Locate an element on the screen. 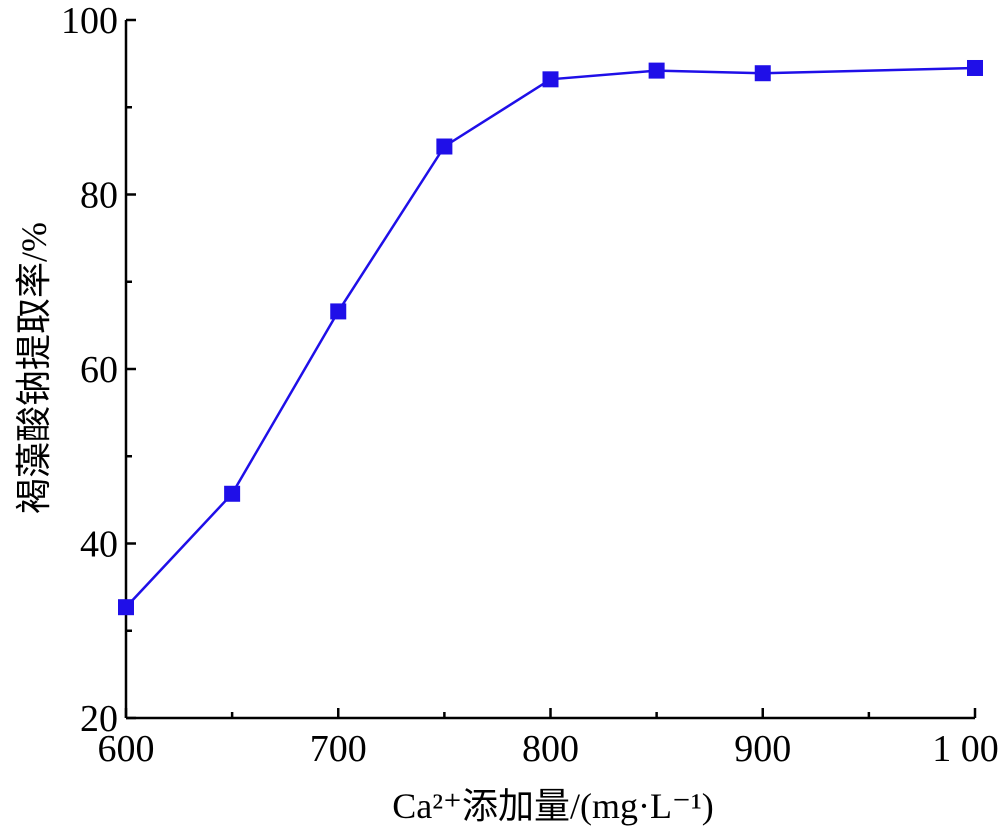 The width and height of the screenshot is (1000, 833). y-tick-label: 20 is located at coordinates (99, 719).